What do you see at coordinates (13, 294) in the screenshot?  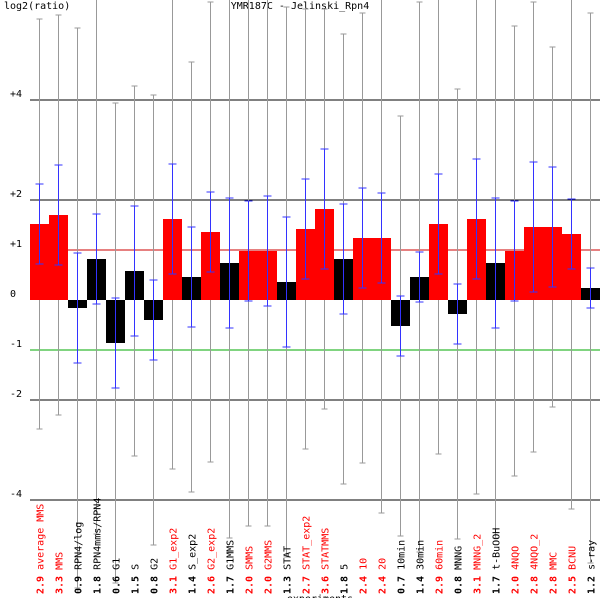 I see `y-tick-label: 0` at bounding box center [13, 294].